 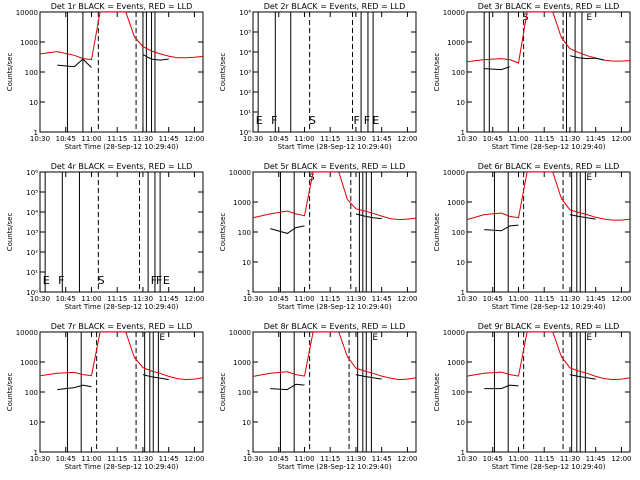 What do you see at coordinates (245, 13) in the screenshot?
I see `y-tick-label: 10⁶` at bounding box center [245, 13].